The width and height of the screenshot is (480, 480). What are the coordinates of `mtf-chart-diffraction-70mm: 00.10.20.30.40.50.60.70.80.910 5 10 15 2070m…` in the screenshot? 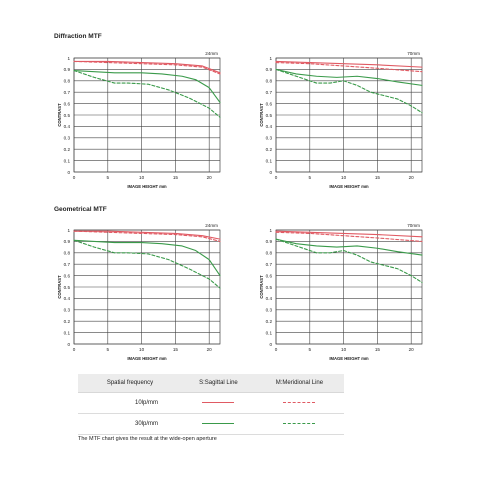 It's located at (341, 120).